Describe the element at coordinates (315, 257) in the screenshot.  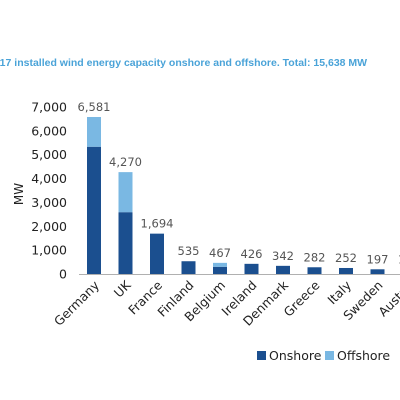
I see `data-label-greece: 282` at that location.